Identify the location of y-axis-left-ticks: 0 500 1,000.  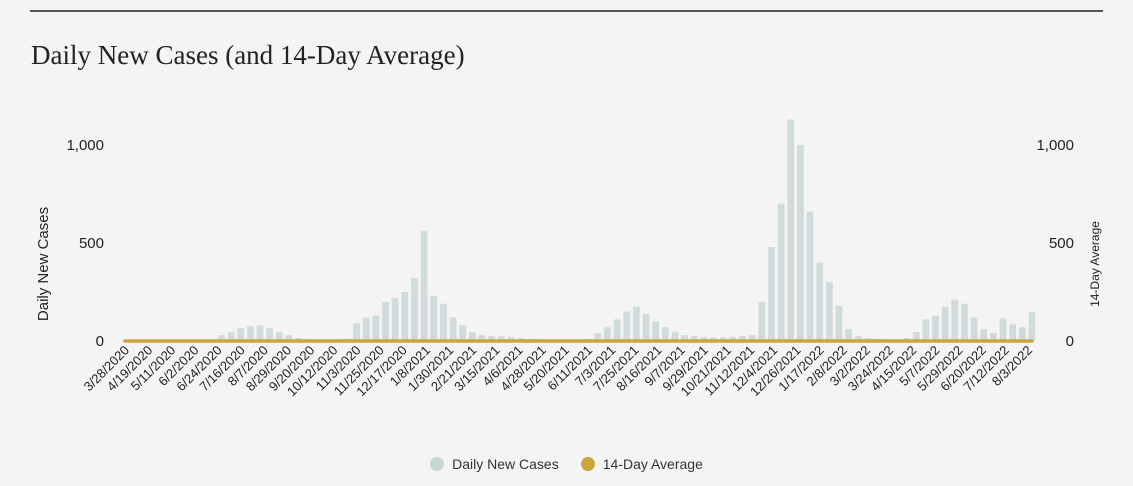
(85, 243).